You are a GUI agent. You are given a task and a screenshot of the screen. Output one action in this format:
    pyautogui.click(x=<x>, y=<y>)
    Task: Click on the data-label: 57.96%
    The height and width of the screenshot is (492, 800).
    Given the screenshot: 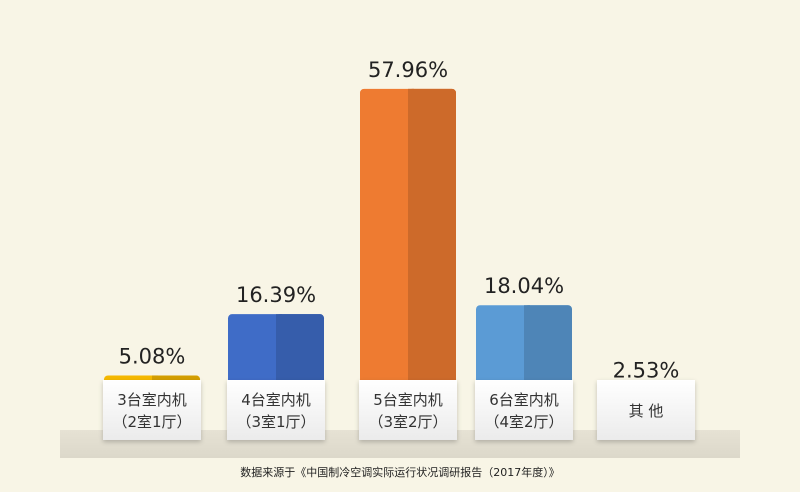 What is the action you would take?
    pyautogui.click(x=408, y=70)
    